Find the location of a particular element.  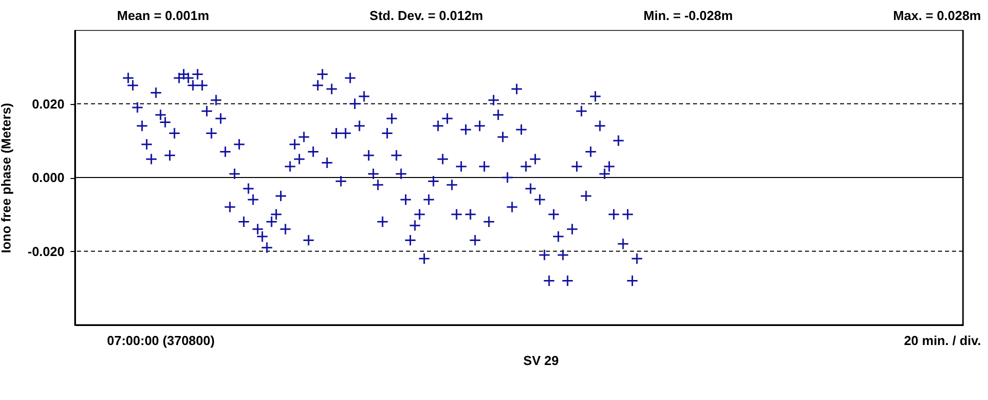

y-tick-label: -0.020 is located at coordinates (46, 251).